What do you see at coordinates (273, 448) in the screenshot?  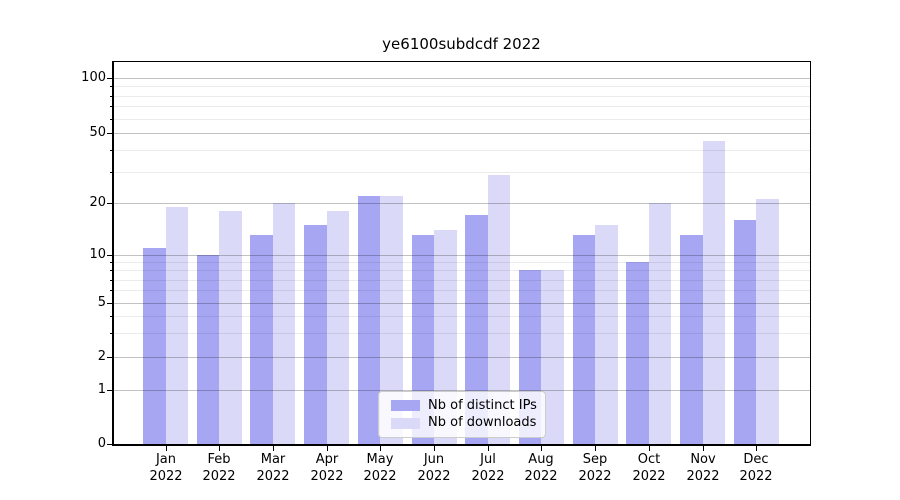 I see `x-tick-mark-mar` at bounding box center [273, 448].